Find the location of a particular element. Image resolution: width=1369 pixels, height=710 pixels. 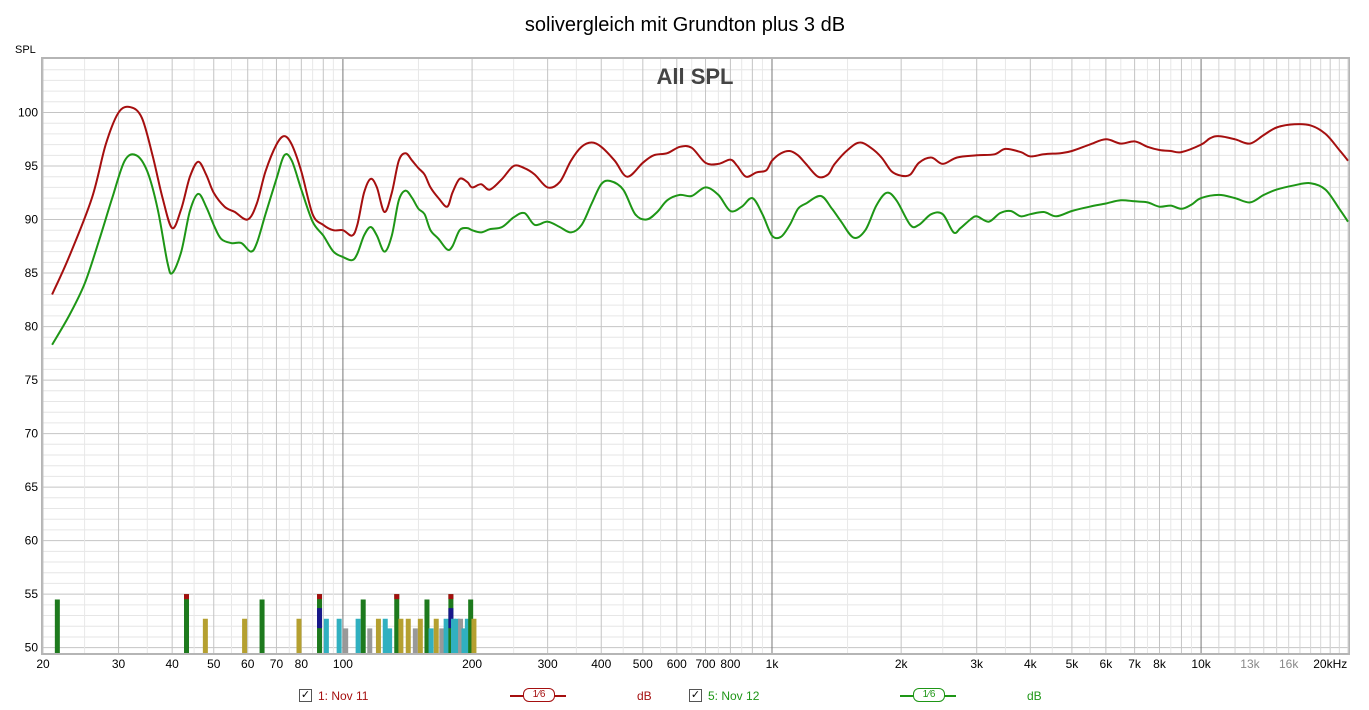

series-1-smoothing: 1⁄6 is located at coordinates (538, 695).